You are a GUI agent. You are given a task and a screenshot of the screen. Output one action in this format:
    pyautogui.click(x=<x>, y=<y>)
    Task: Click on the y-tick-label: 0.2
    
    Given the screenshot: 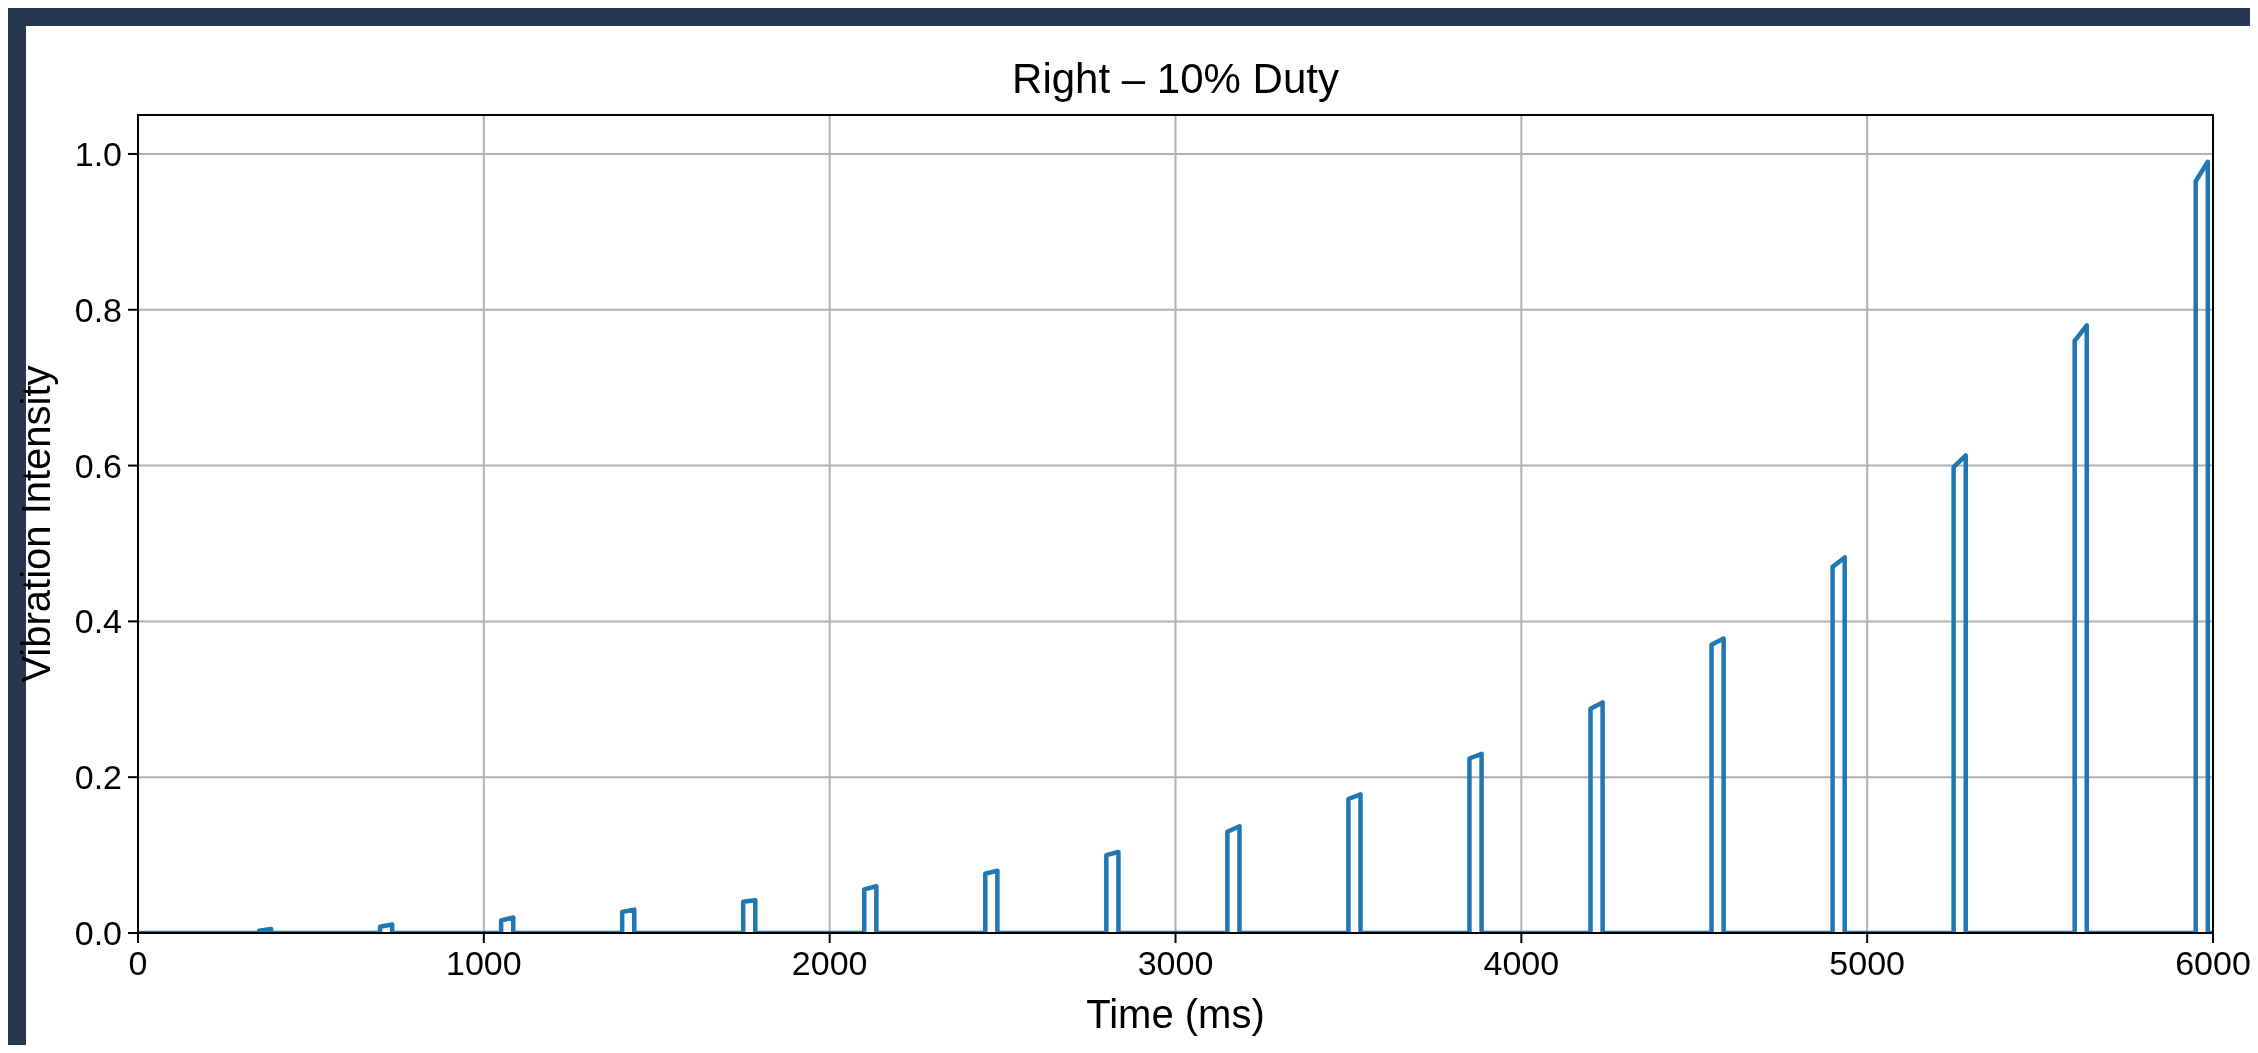 What is the action you would take?
    pyautogui.click(x=98, y=777)
    